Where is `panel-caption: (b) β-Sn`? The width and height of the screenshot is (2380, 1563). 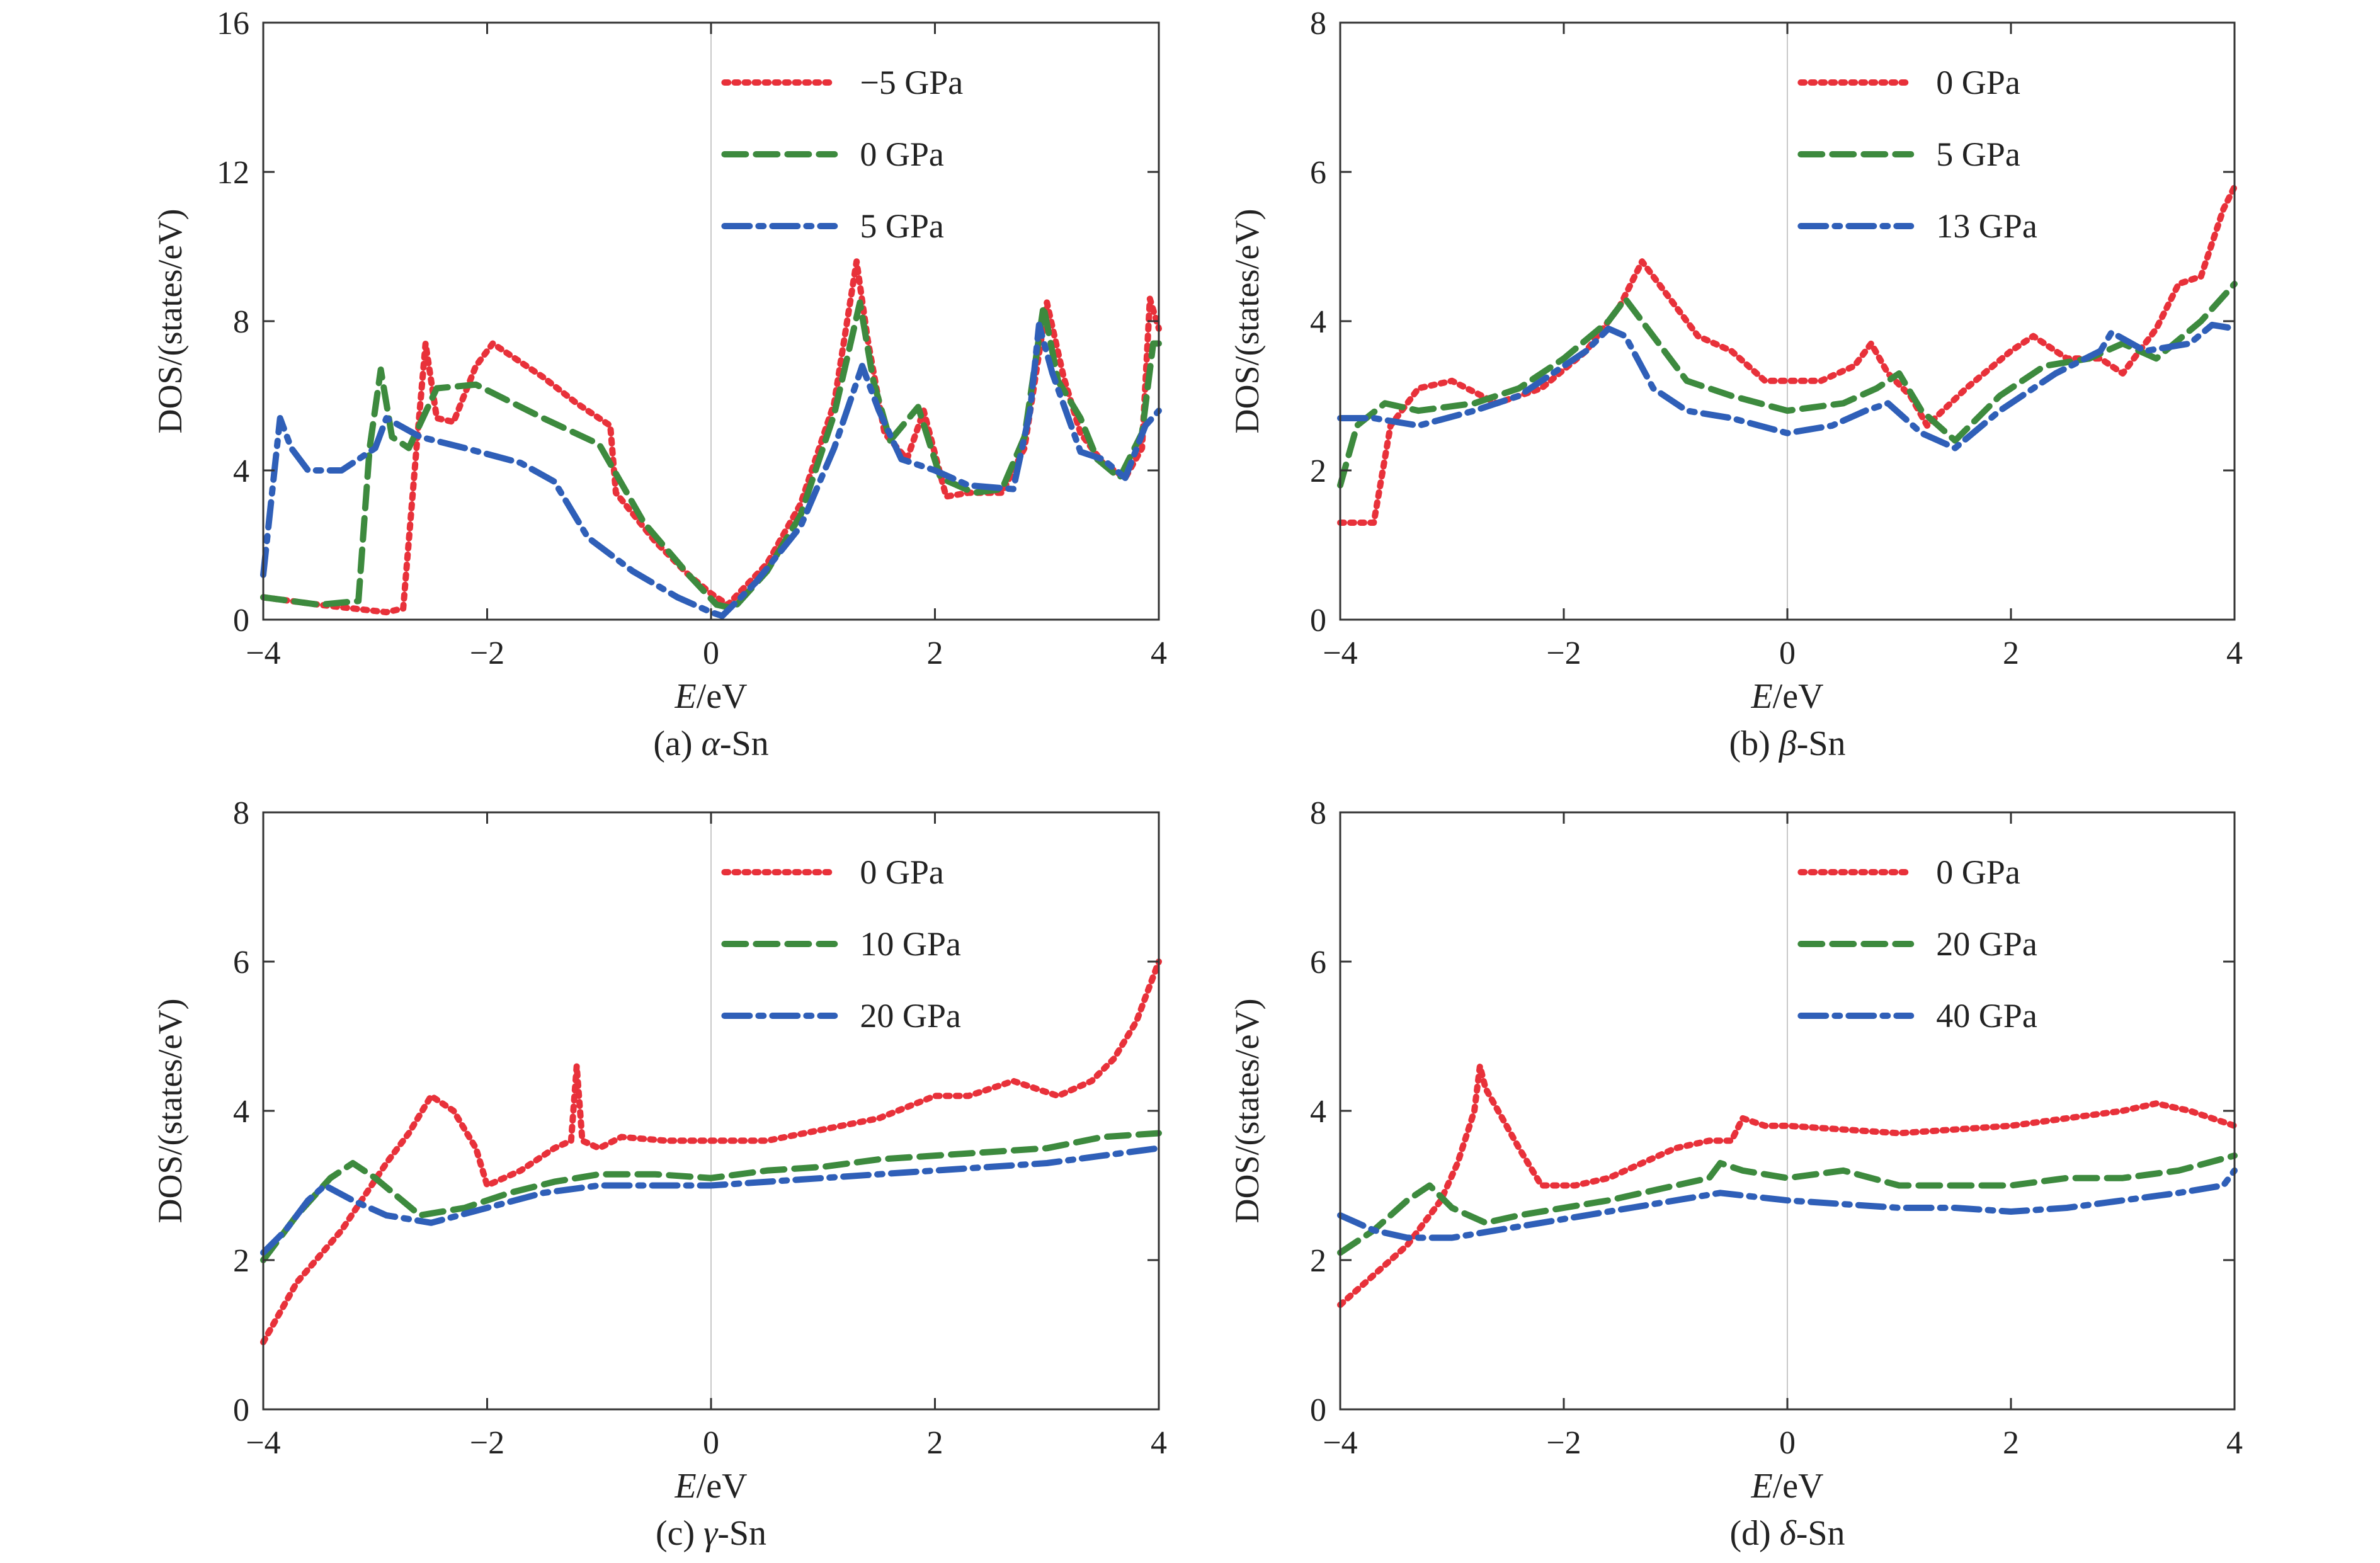 panel-caption: (b) β-Sn is located at coordinates (1787, 743).